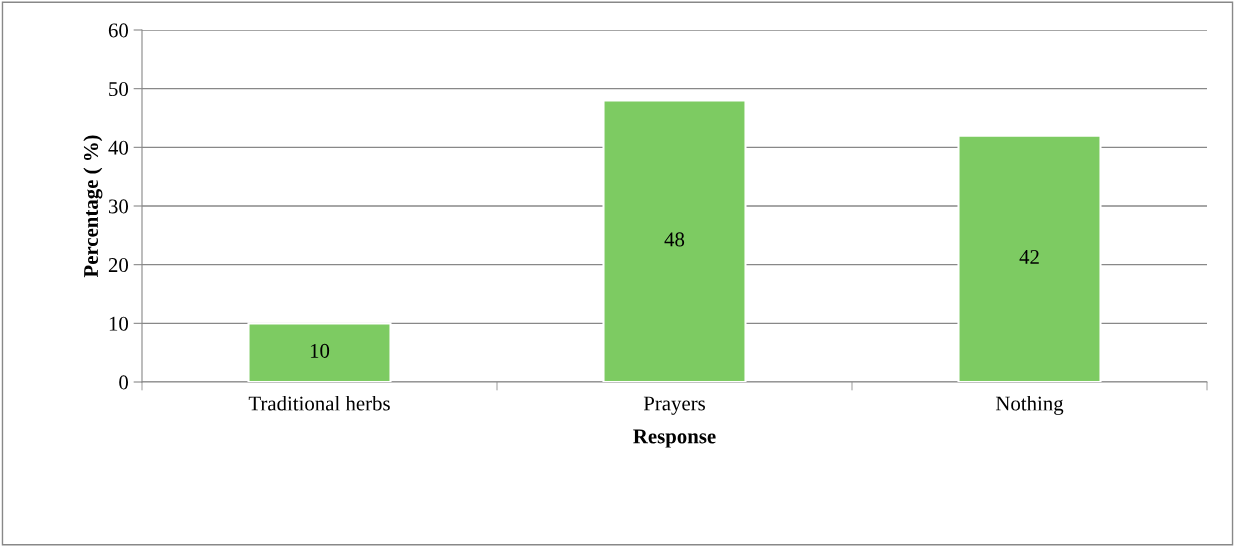 This screenshot has height=547, width=1235. I want to click on y-tick-label: 10, so click(119, 323).